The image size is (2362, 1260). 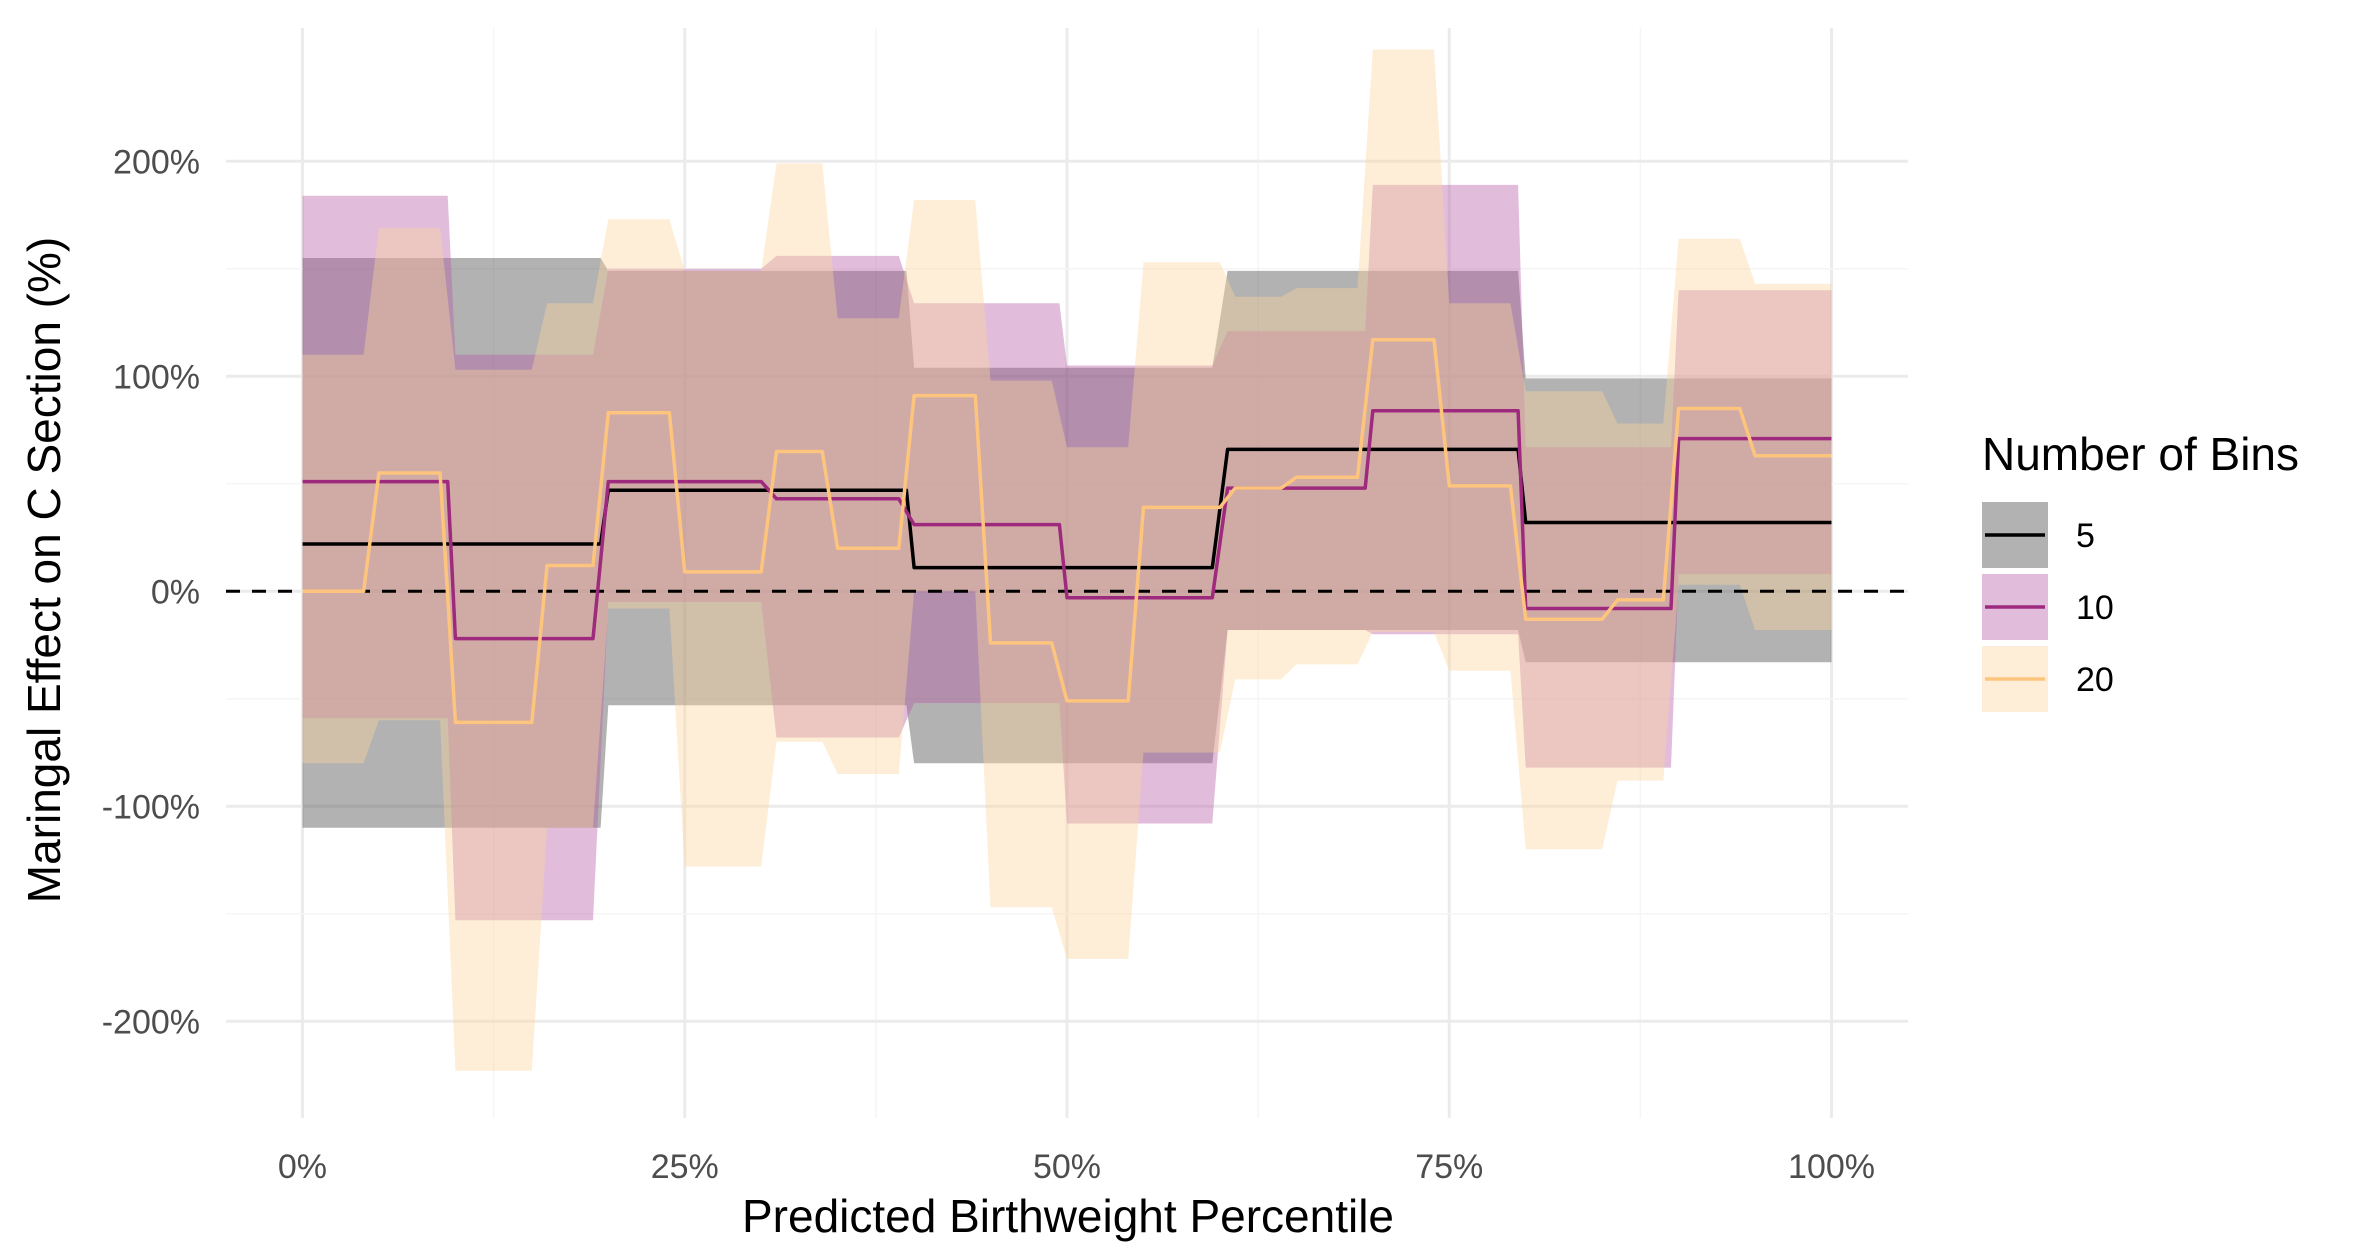 I want to click on x-tick-label: 0%, so click(x=302, y=1167).